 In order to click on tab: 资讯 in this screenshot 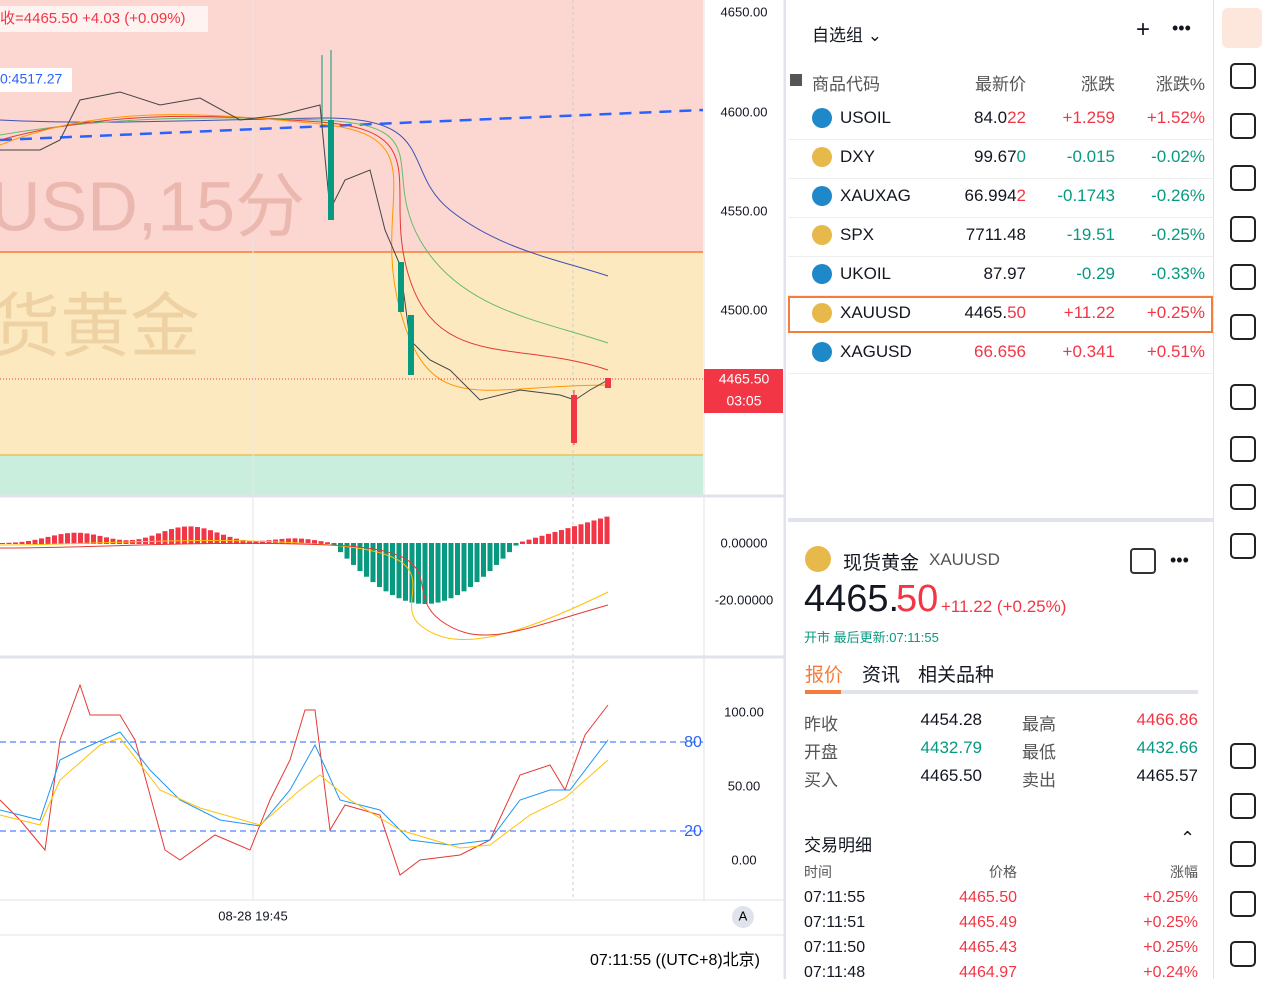, I will do `click(881, 675)`.